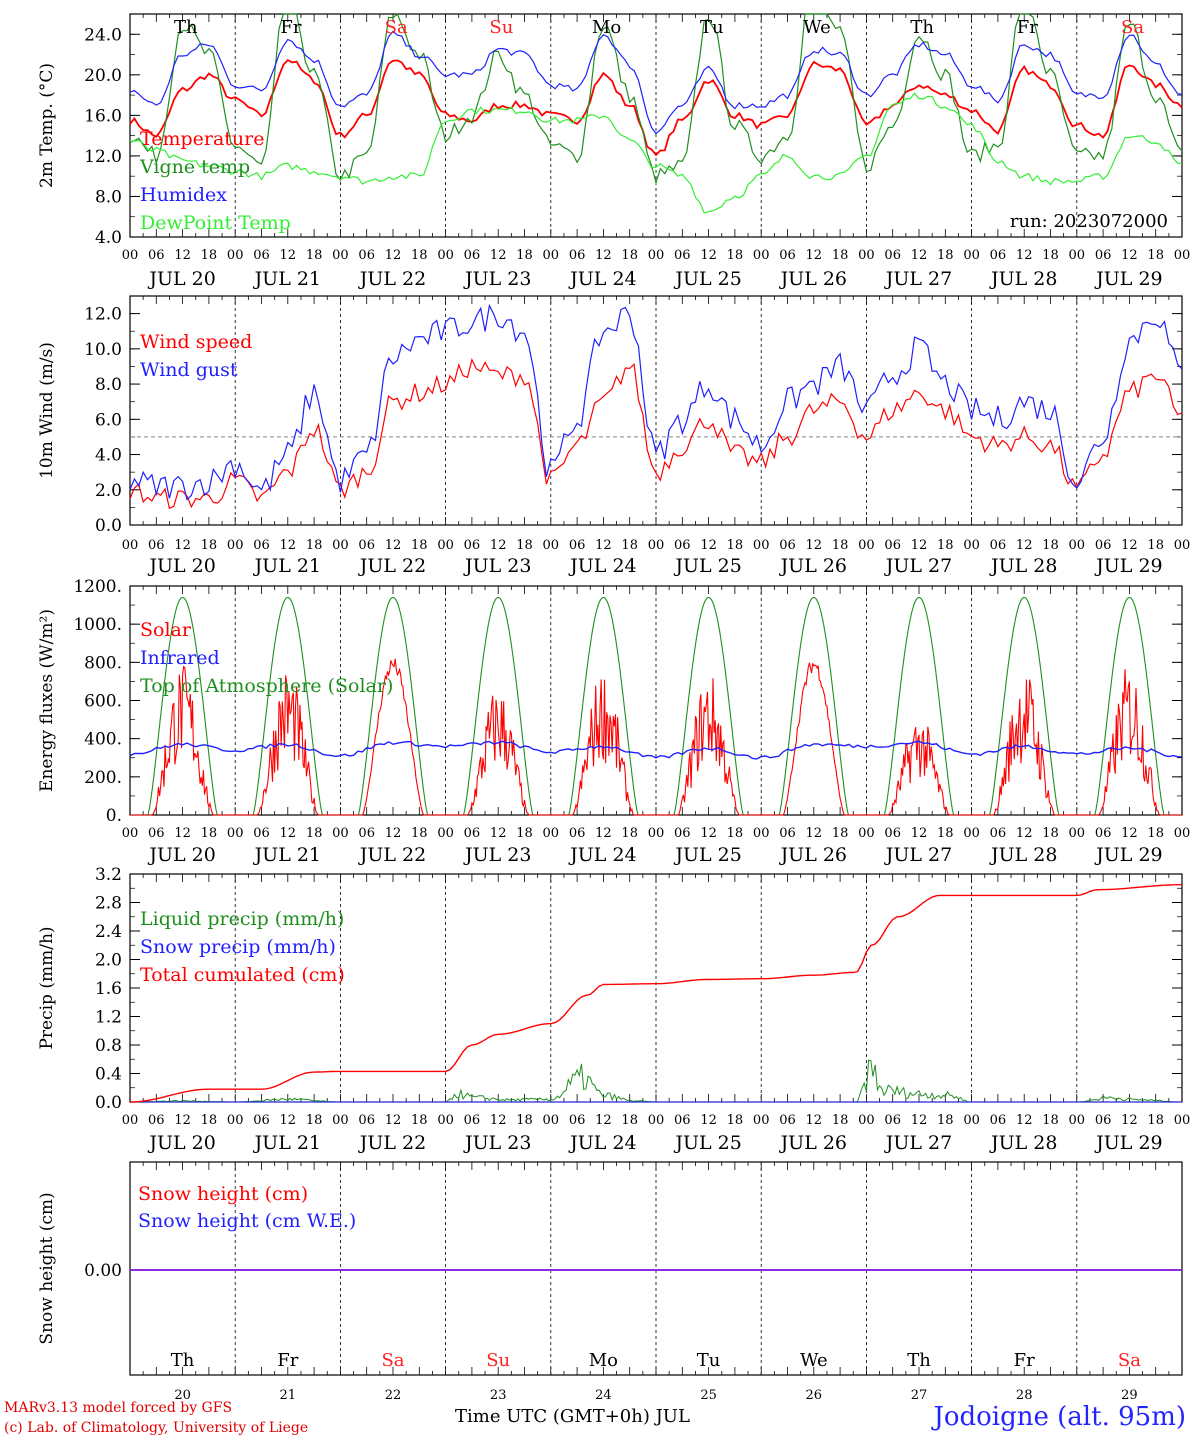  What do you see at coordinates (108, 1018) in the screenshot?
I see `y-tick-label: 1.2` at bounding box center [108, 1018].